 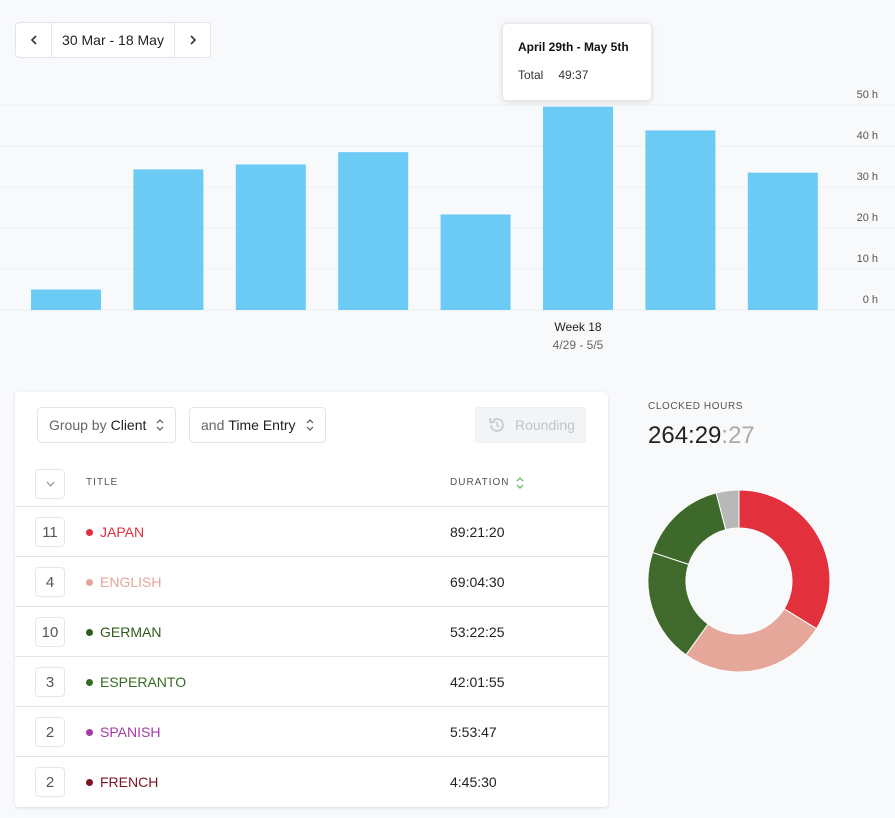 What do you see at coordinates (738, 435) in the screenshot?
I see `clocked-hours-seconds: :27` at bounding box center [738, 435].